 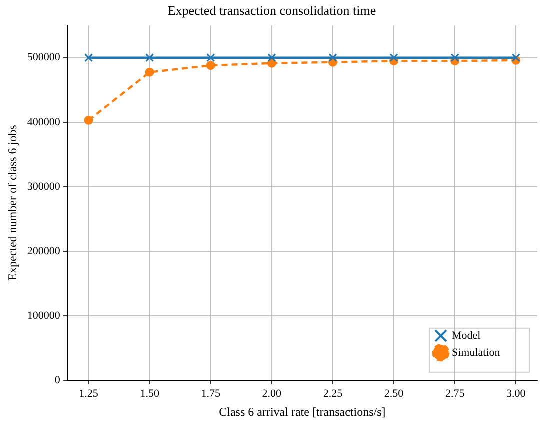 What do you see at coordinates (44, 186) in the screenshot?
I see `y-tick-label: 300000` at bounding box center [44, 186].